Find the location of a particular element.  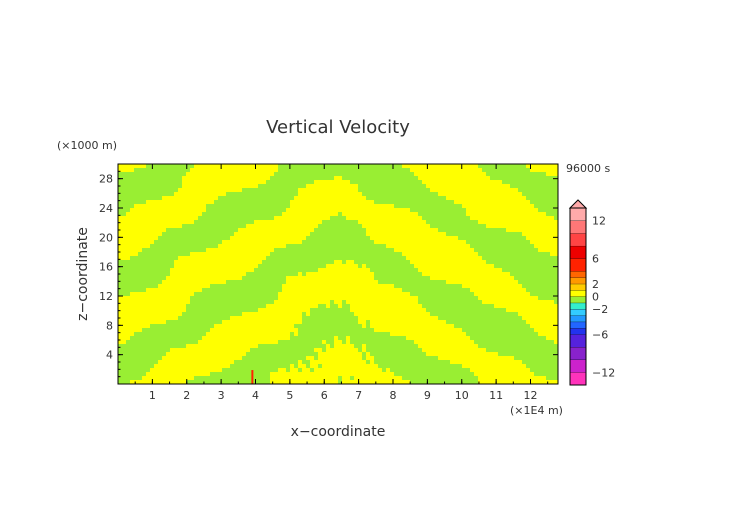

time-label: 96000 s is located at coordinates (588, 168).